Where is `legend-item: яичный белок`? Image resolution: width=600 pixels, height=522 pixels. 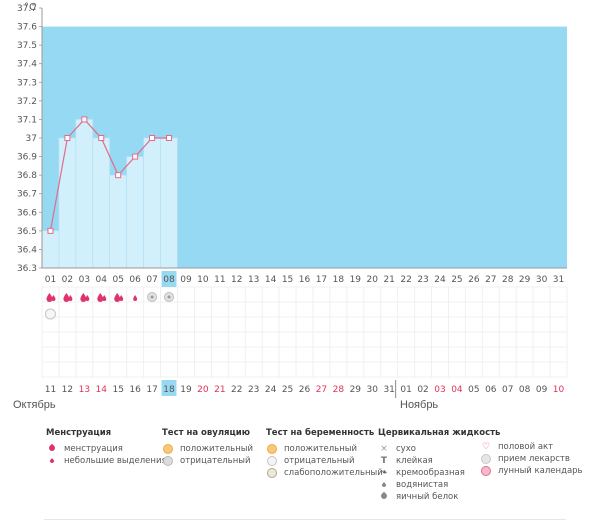
legend-item: яичный белок is located at coordinates (427, 497).